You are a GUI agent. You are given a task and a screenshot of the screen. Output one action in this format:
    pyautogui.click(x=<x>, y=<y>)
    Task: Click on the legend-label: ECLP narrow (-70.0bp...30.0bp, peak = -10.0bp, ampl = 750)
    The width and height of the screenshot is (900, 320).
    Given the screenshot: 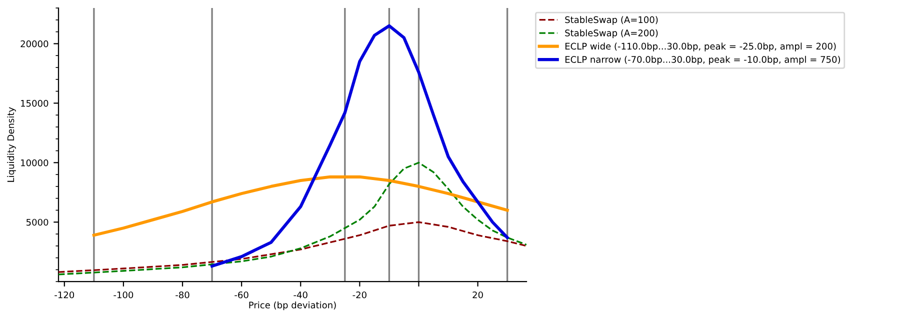 What is the action you would take?
    pyautogui.click(x=702, y=60)
    